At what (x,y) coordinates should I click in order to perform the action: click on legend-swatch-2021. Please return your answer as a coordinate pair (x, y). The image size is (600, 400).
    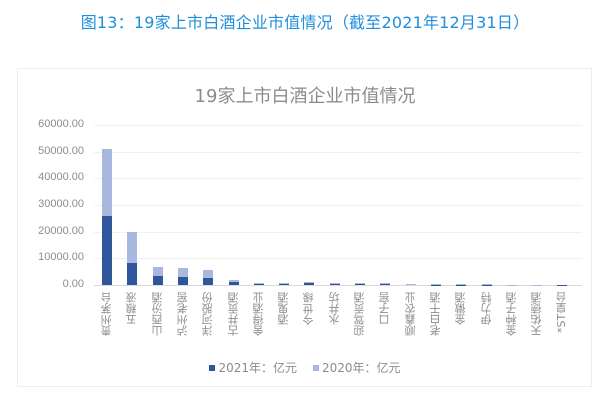
    Looking at the image, I should click on (212, 367).